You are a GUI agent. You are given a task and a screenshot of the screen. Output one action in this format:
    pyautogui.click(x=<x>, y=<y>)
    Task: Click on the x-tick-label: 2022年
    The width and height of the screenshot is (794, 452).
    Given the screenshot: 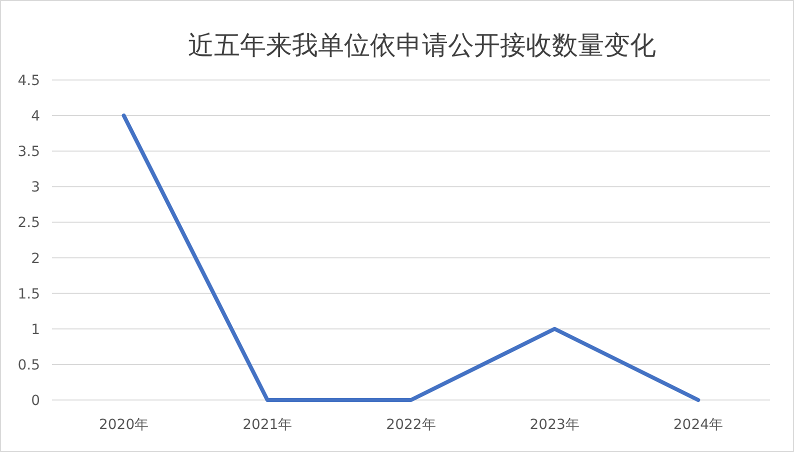 What is the action you would take?
    pyautogui.click(x=411, y=425)
    